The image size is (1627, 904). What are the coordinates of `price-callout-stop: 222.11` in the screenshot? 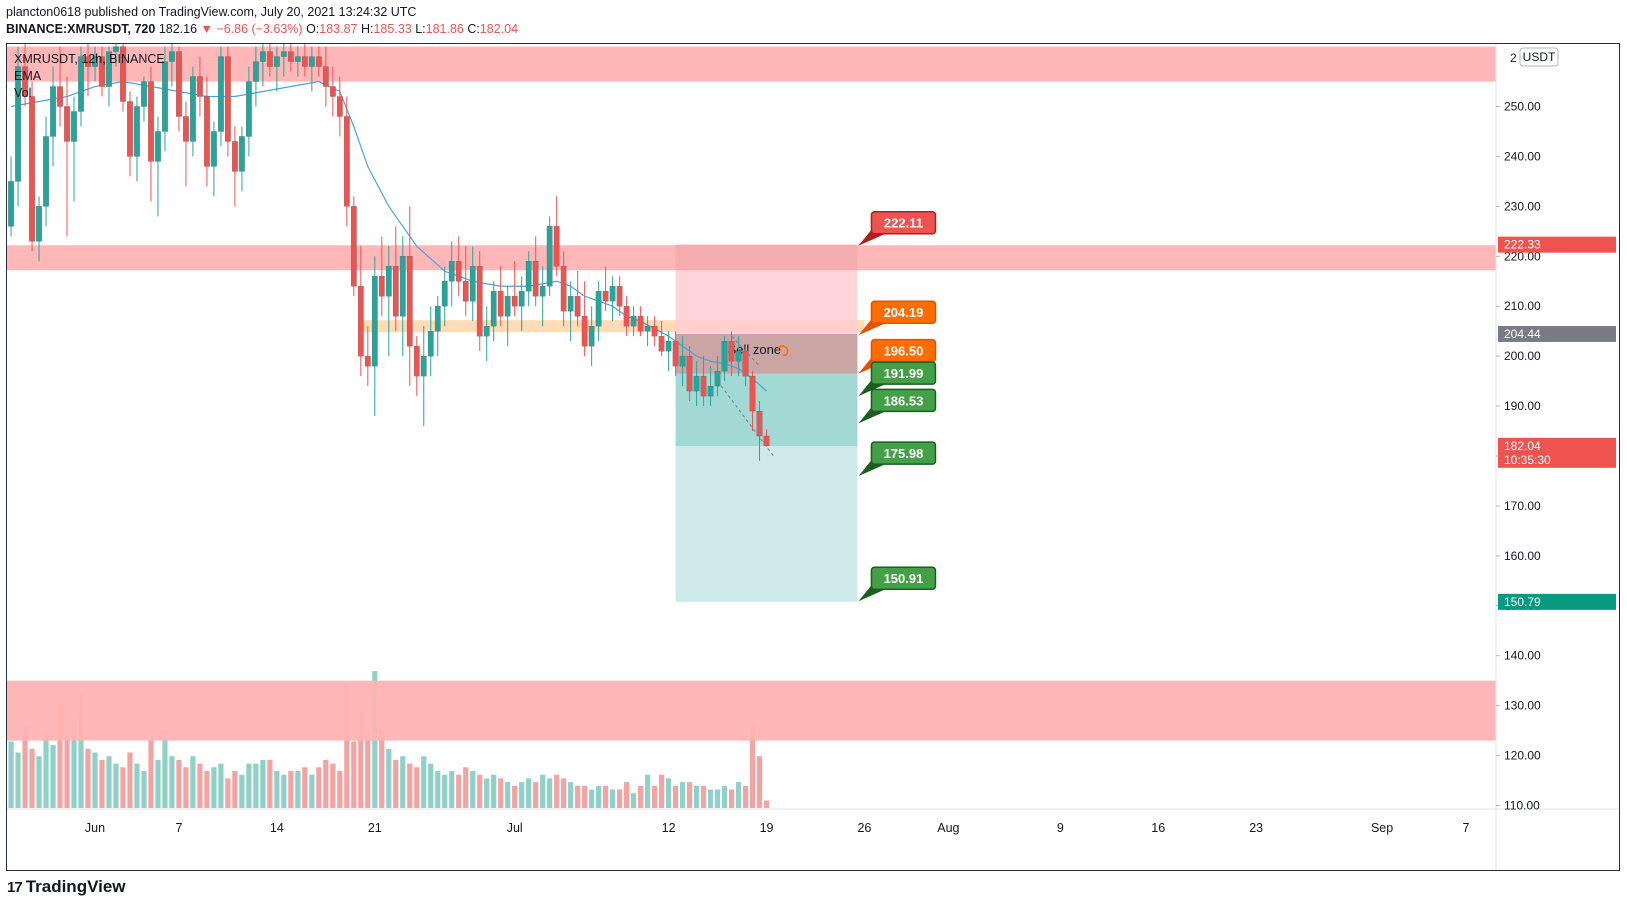 It's located at (897, 228).